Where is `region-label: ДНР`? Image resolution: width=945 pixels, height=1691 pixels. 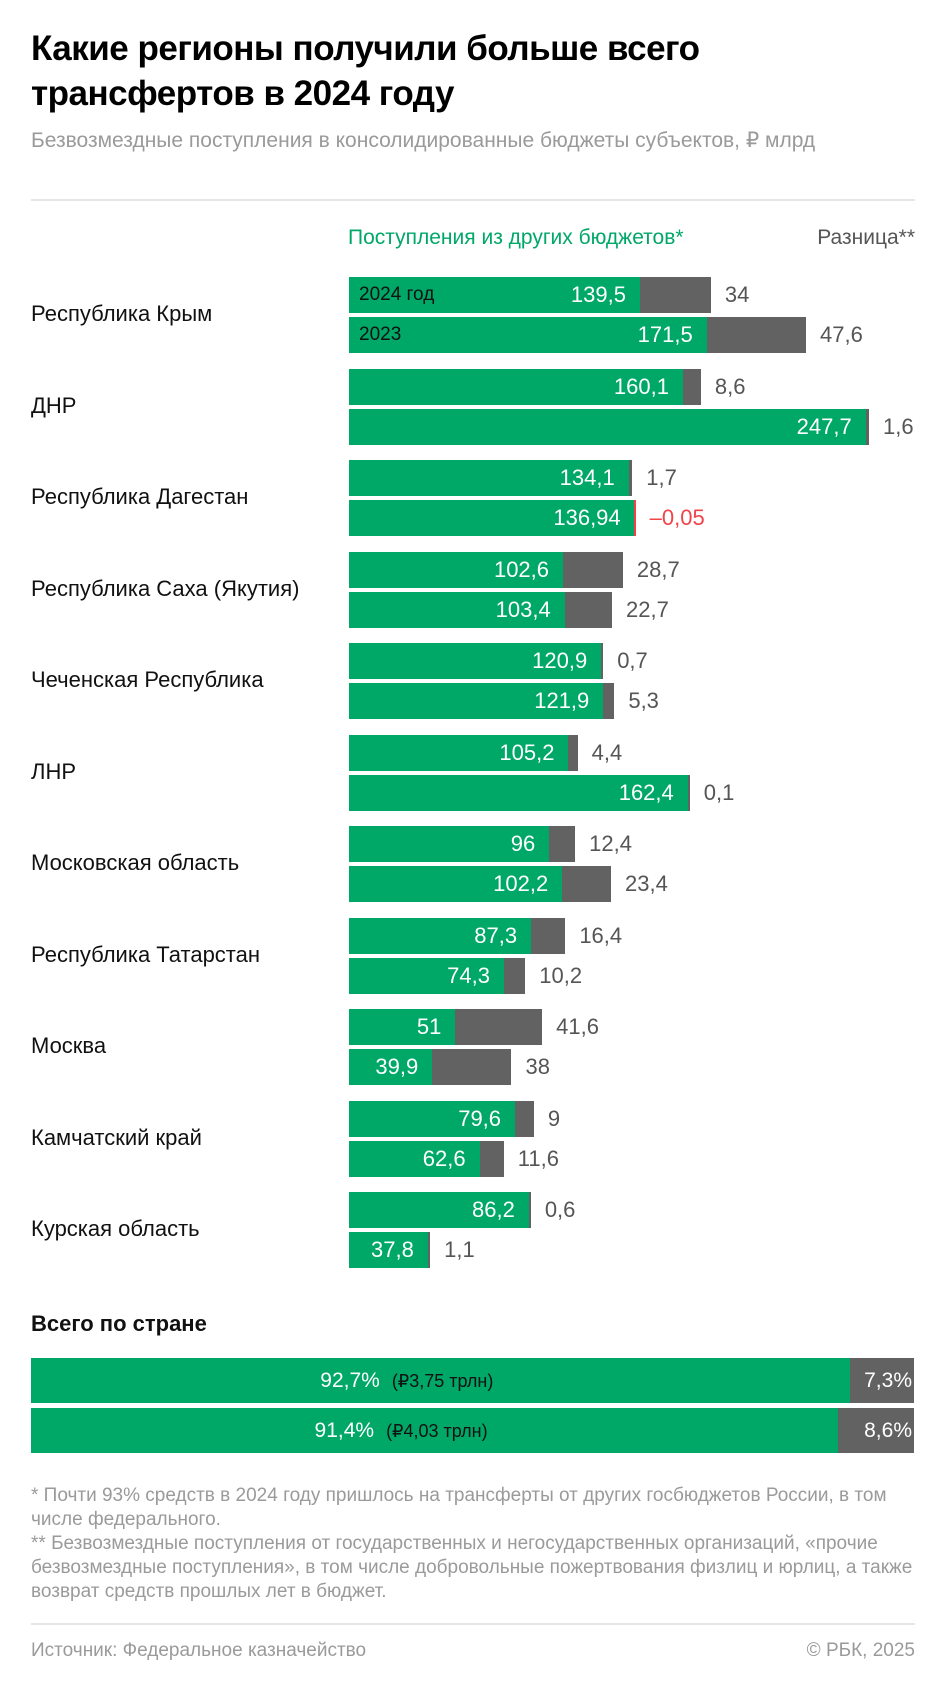 region-label: ДНР is located at coordinates (54, 405).